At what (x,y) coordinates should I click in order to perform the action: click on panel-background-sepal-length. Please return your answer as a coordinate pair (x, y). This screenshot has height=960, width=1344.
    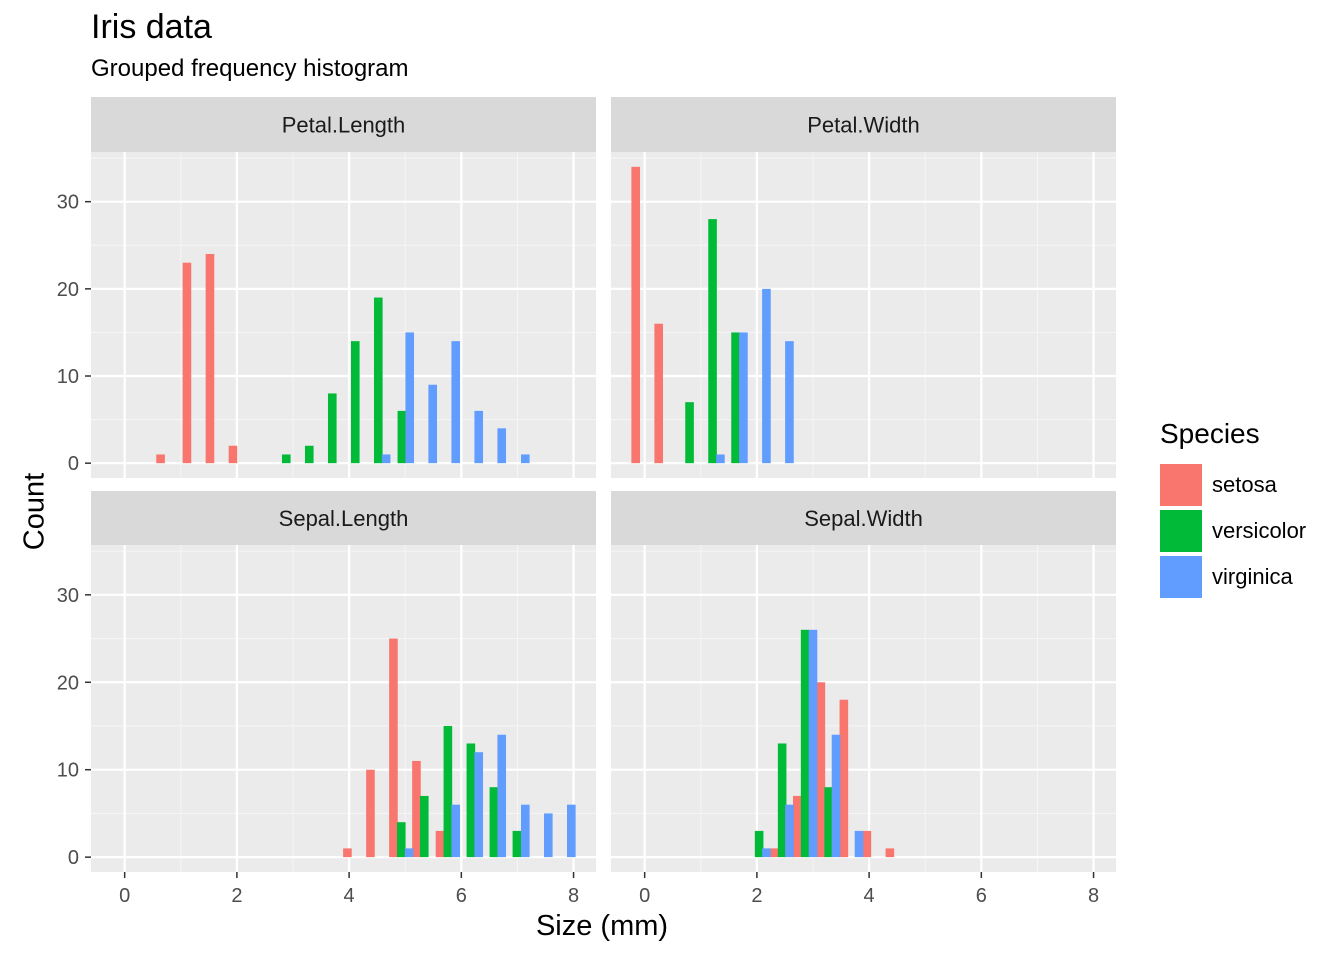
    Looking at the image, I should click on (343, 708).